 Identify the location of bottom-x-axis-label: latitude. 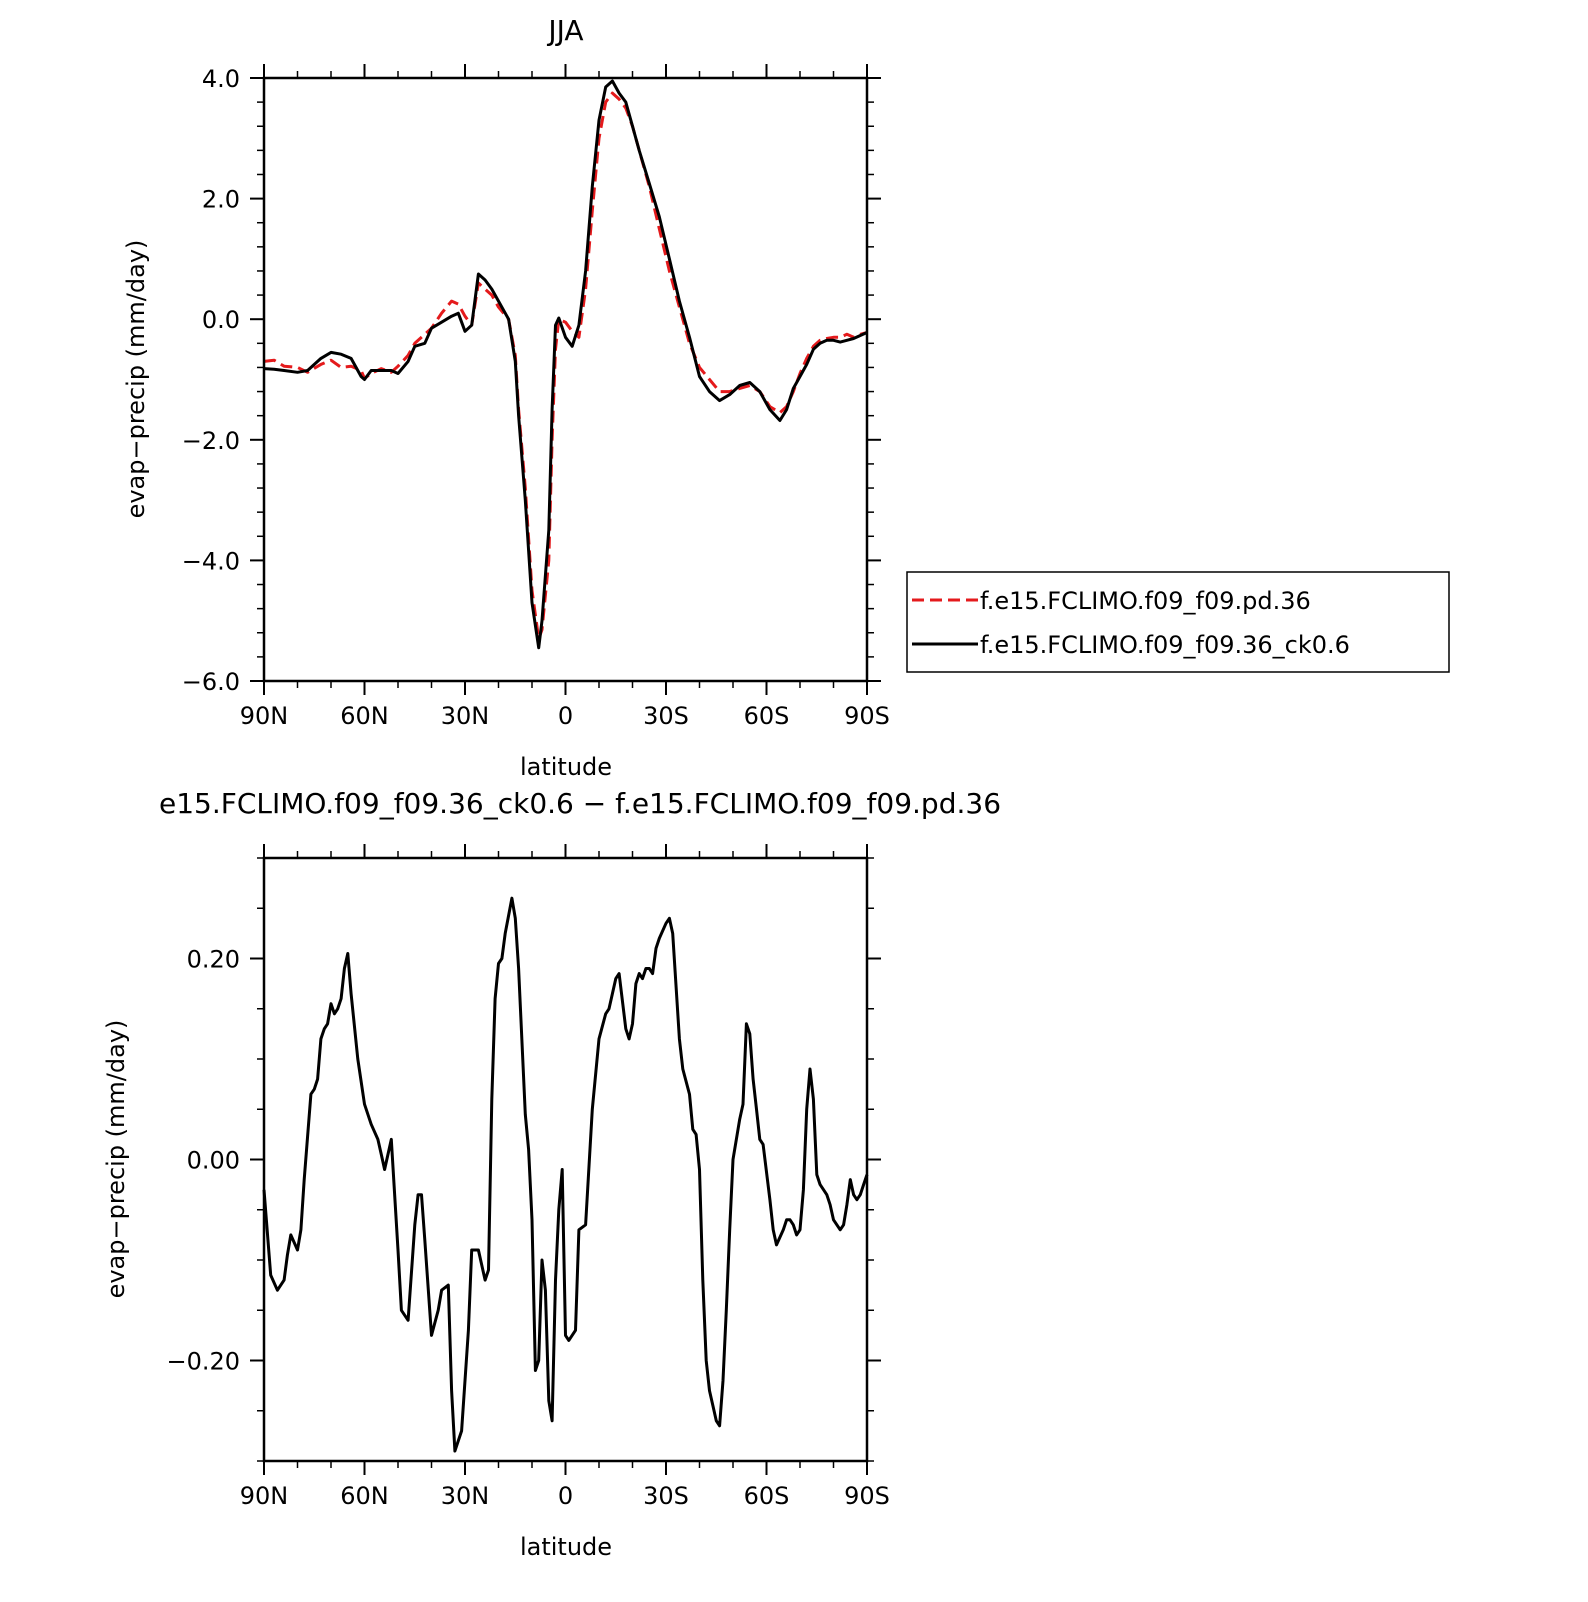
(566, 1547).